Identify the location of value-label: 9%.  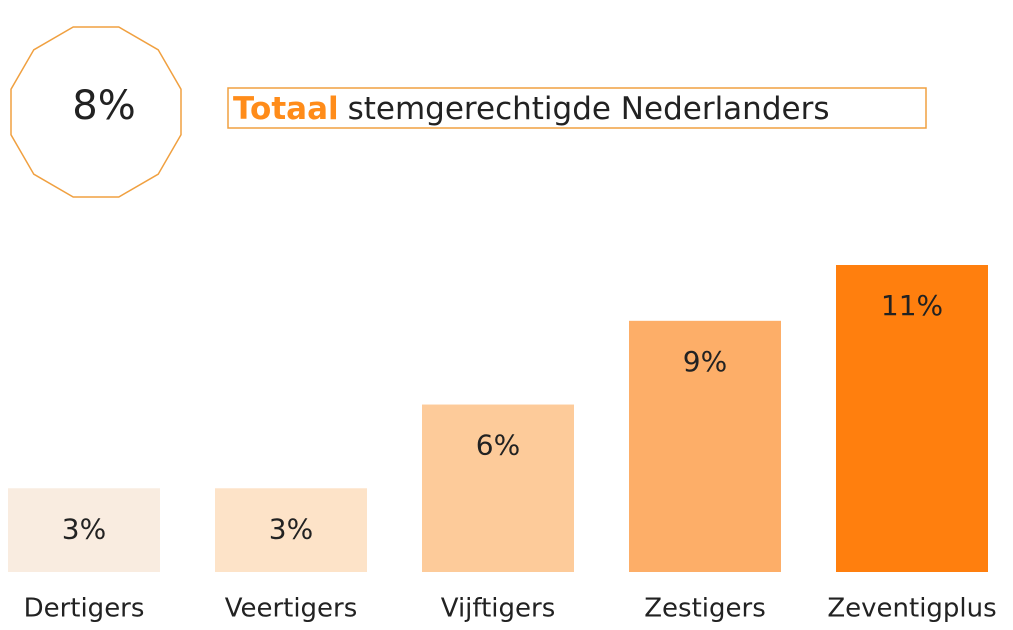
(705, 361).